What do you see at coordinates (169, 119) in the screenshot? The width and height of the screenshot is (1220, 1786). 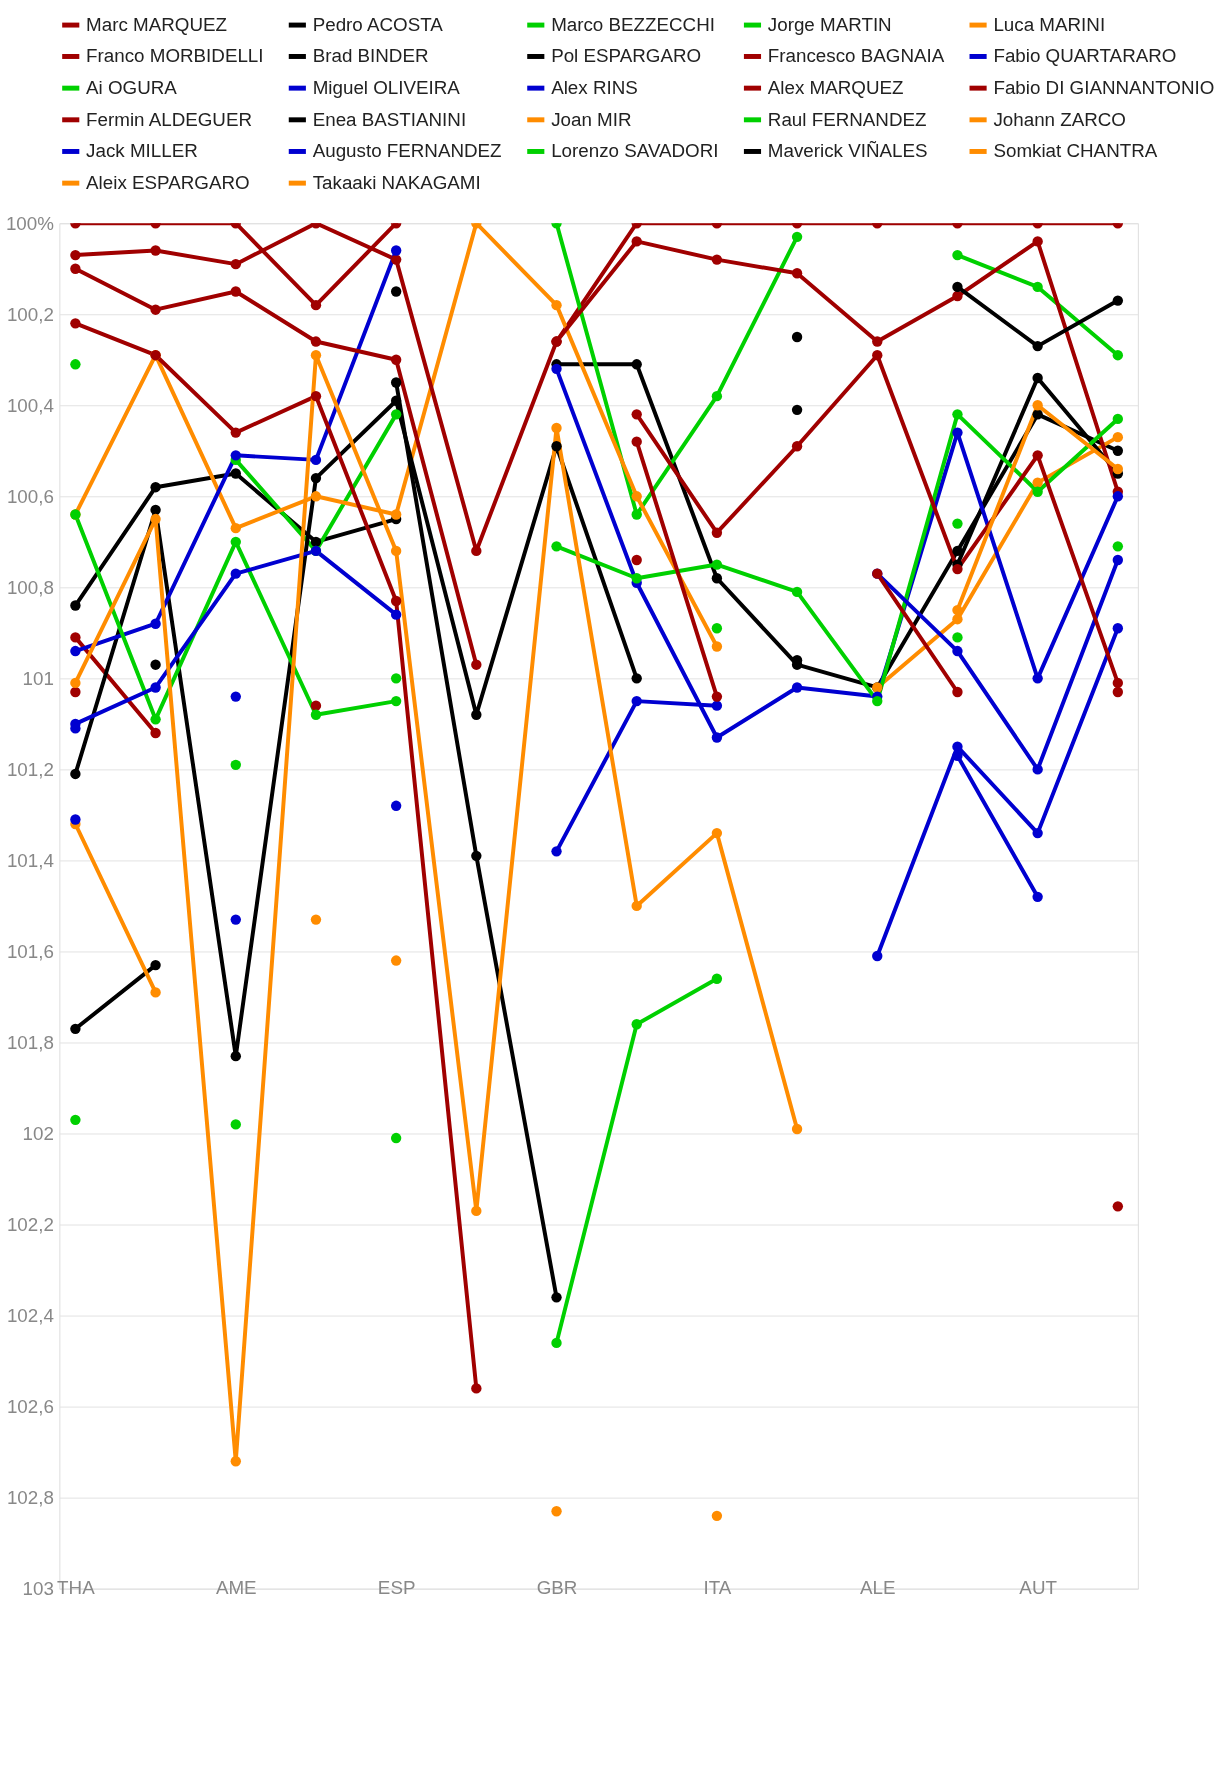 I see `legend-label: Fermin ALDEGUER` at bounding box center [169, 119].